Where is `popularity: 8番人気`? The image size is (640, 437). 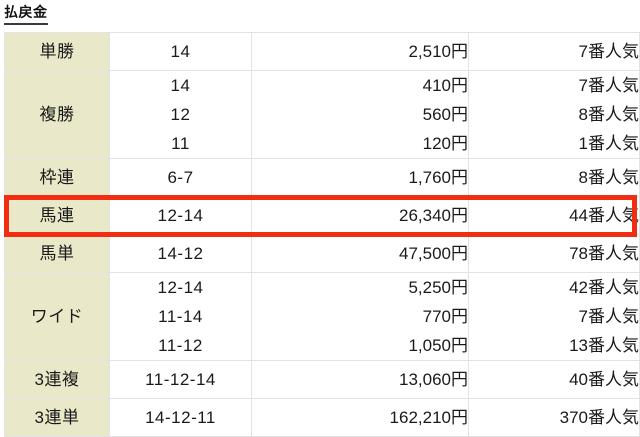
popularity: 8番人気 is located at coordinates (554, 177).